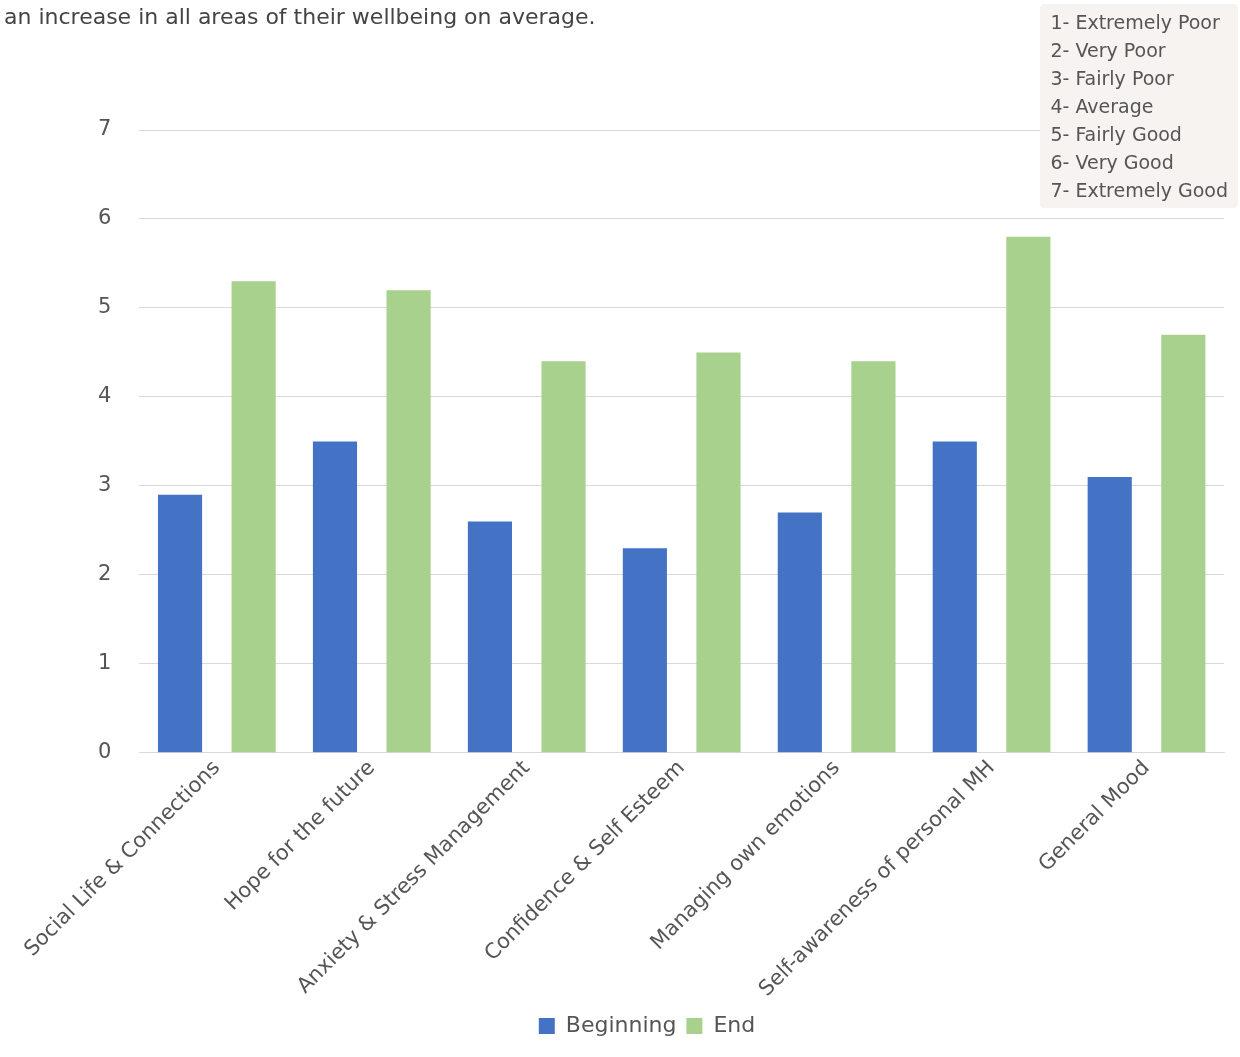 This screenshot has height=1057, width=1240. I want to click on text: 1- Extremely Poor, so click(1135, 22).